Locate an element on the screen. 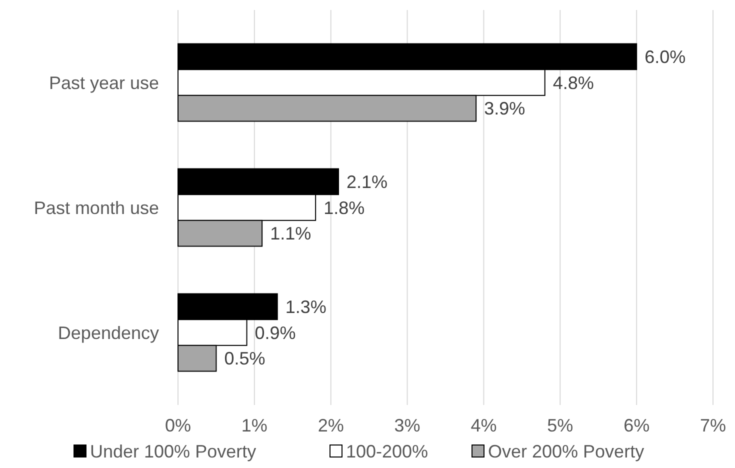 The height and width of the screenshot is (468, 735). x-tick-label: 6% is located at coordinates (637, 425).